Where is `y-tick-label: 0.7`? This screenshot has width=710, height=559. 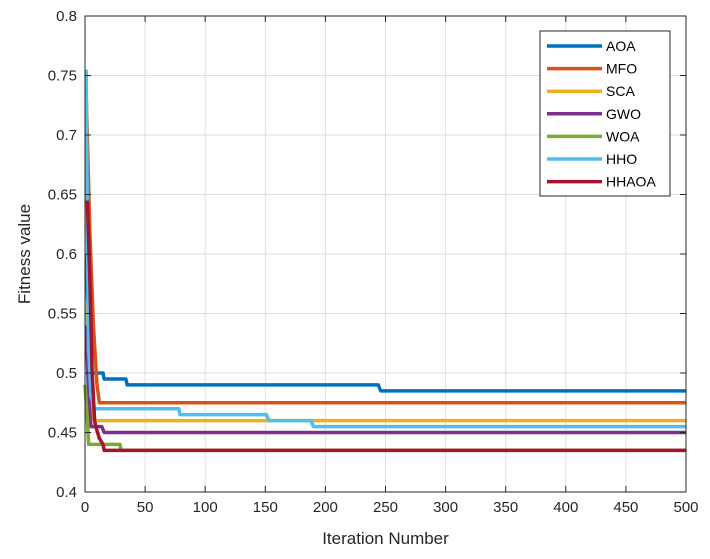 y-tick-label: 0.7 is located at coordinates (66, 135).